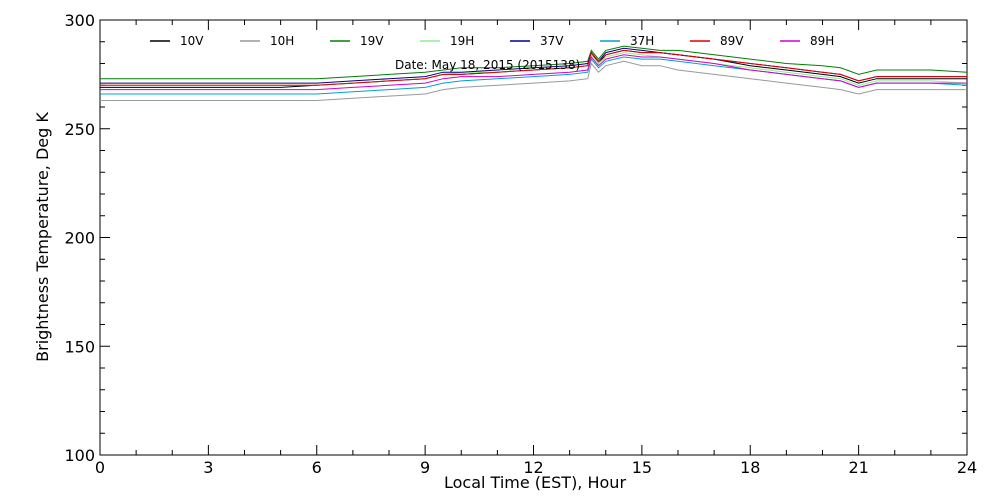 The width and height of the screenshot is (1000, 500). What do you see at coordinates (535, 482) in the screenshot?
I see `x-axis-title: Local Time (EST), Hour` at bounding box center [535, 482].